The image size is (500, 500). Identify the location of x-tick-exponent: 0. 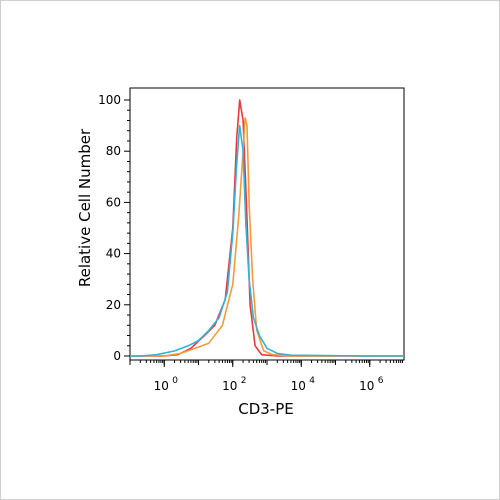
(175, 381).